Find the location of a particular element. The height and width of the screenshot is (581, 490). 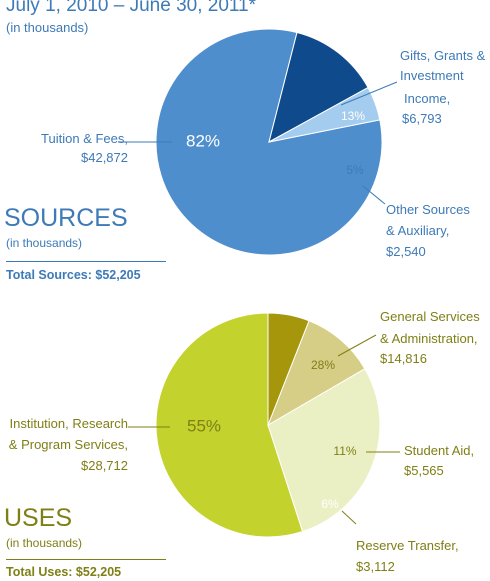

pie-slice-other is located at coordinates (324, 114).